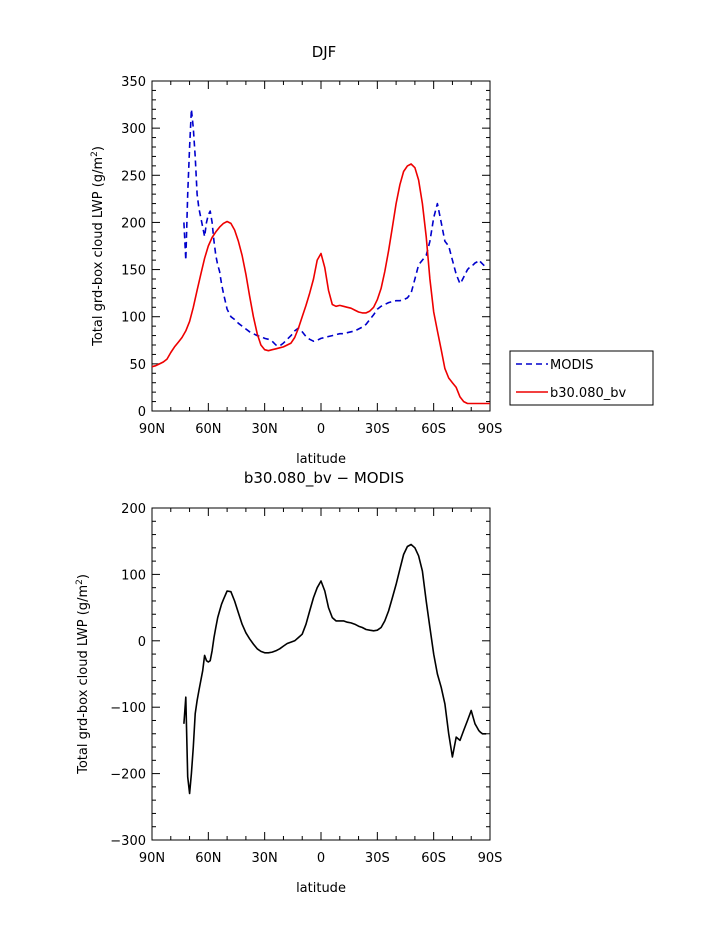 The height and width of the screenshot is (935, 723). Describe the element at coordinates (133, 176) in the screenshot. I see `top-y-tick-label: 250` at that location.